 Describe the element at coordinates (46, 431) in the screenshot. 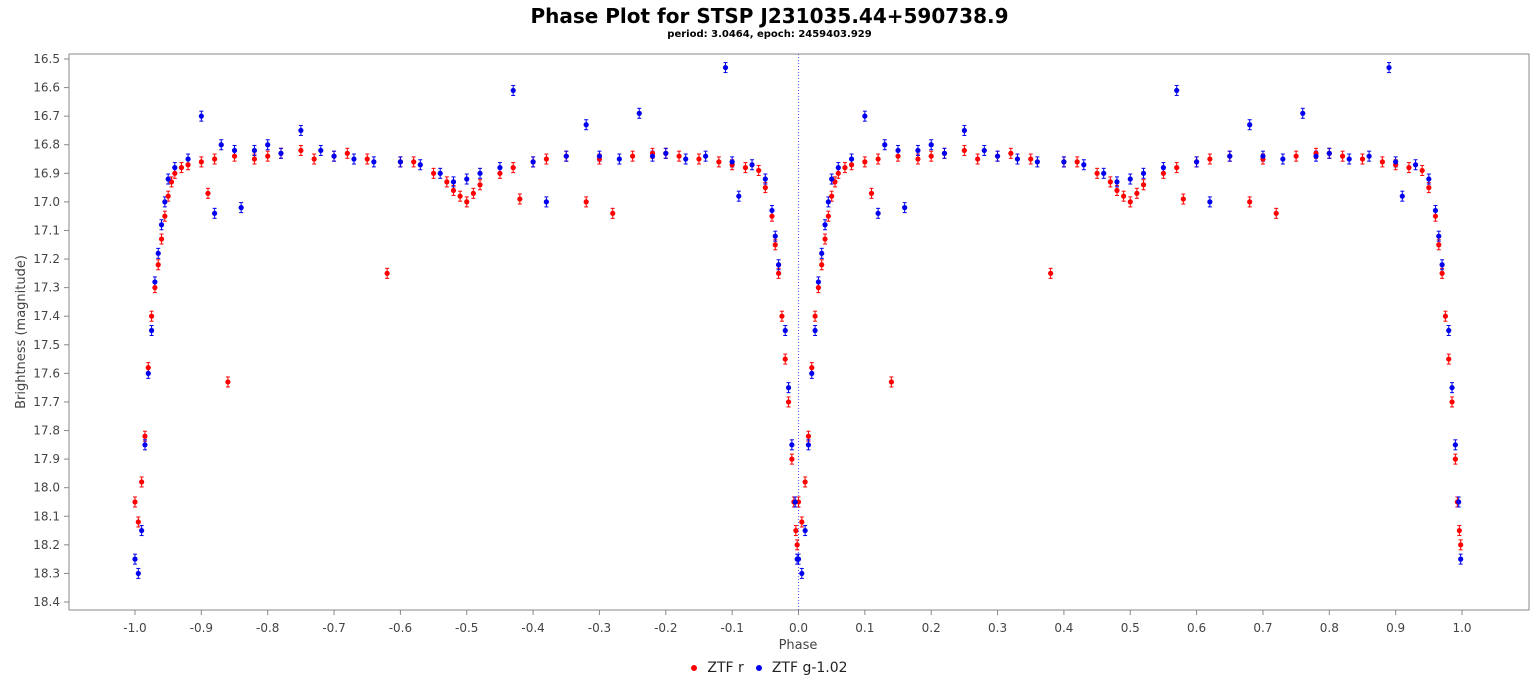

I see `y-tick-label: 17.8` at that location.